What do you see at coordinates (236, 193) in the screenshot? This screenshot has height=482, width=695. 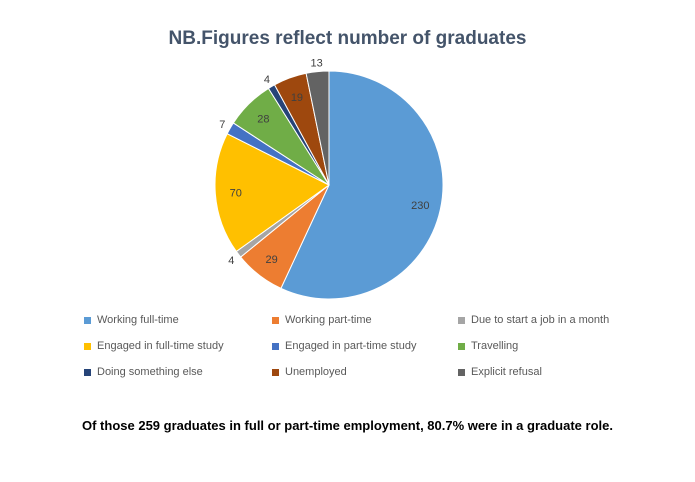 I see `data-label-engaged-in-full-time-study: 70` at bounding box center [236, 193].